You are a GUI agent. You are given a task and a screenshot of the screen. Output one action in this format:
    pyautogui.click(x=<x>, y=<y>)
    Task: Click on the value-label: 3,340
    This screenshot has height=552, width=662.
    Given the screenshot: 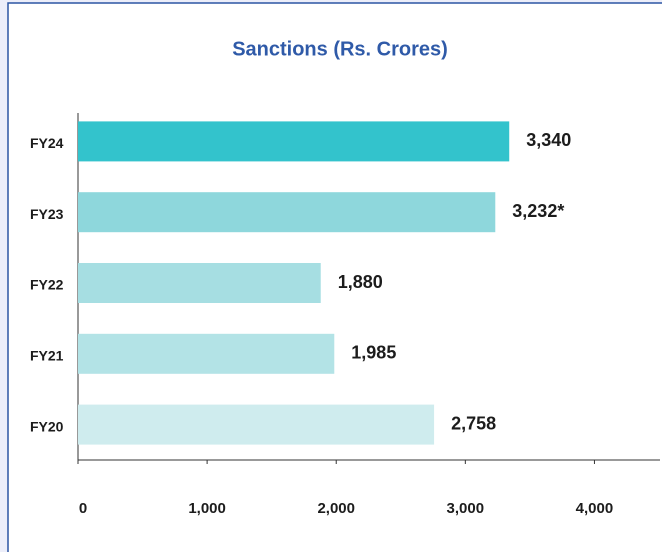 What is the action you would take?
    pyautogui.click(x=548, y=140)
    